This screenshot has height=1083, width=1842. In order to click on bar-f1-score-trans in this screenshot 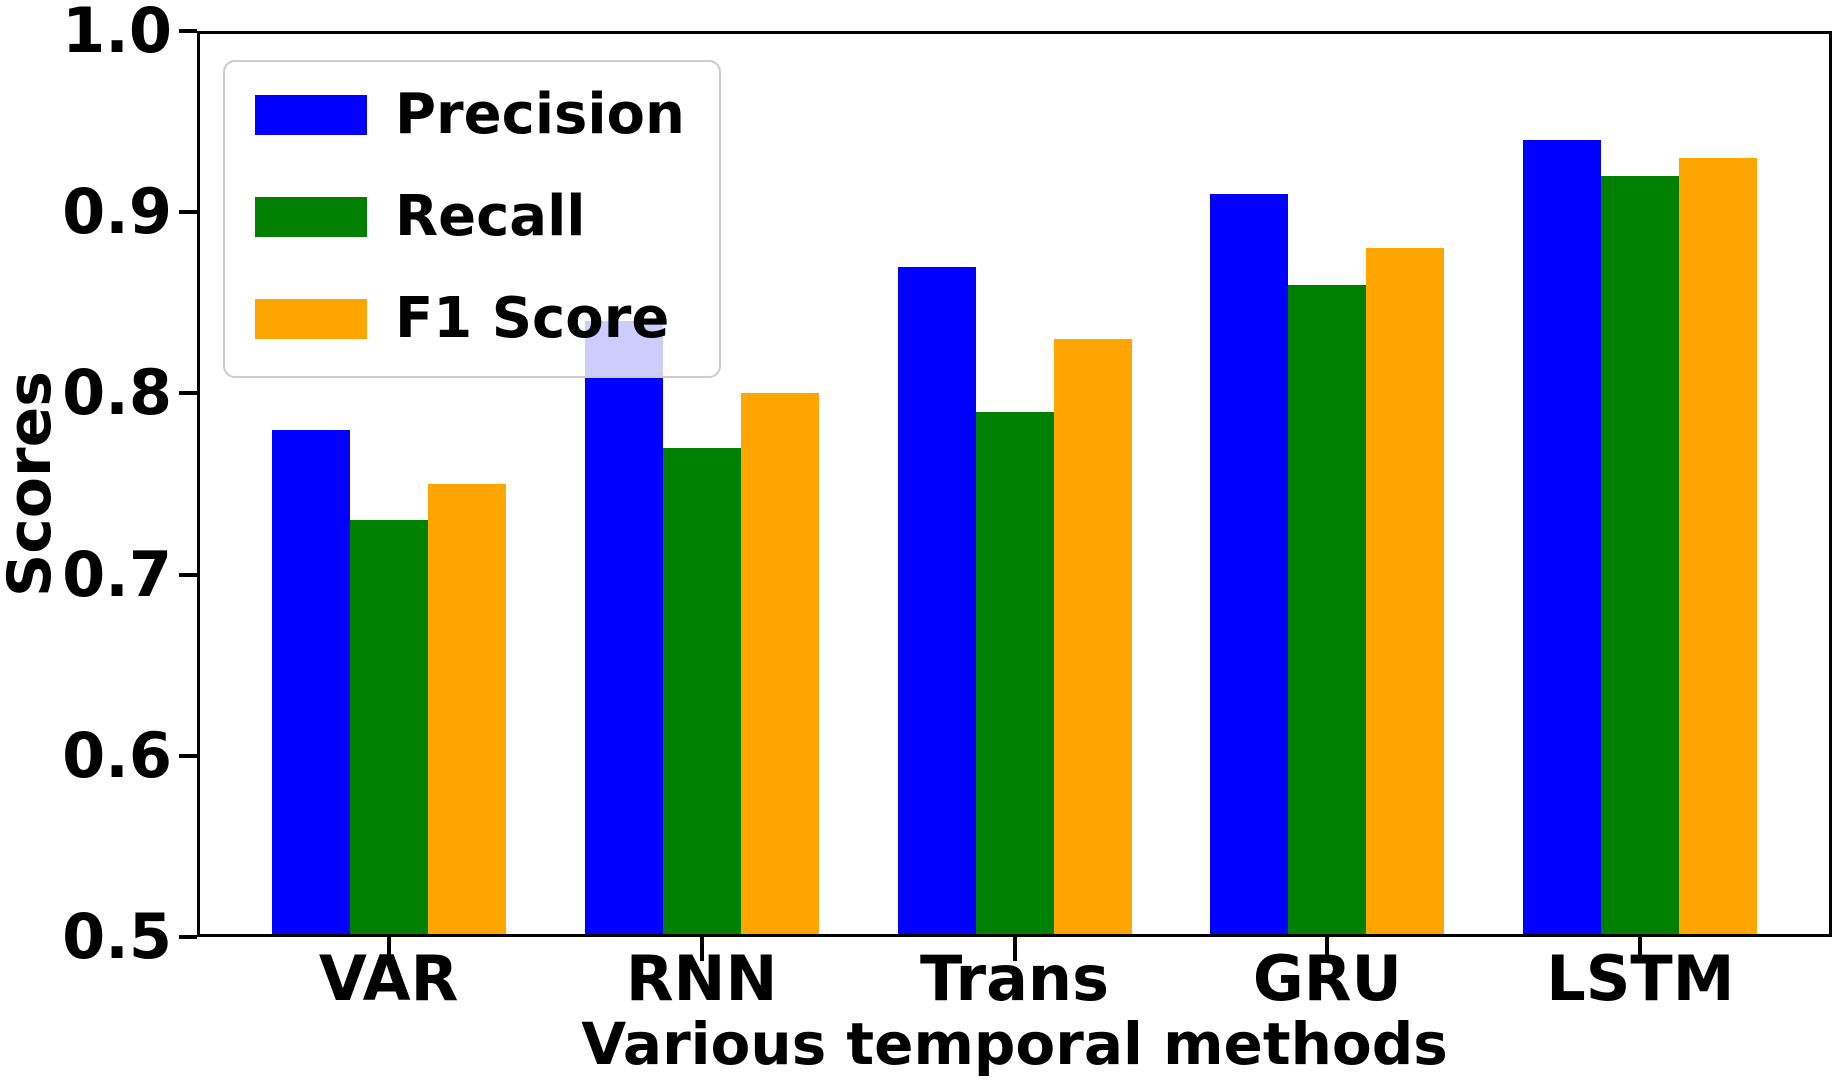, I will do `click(1092, 638)`.